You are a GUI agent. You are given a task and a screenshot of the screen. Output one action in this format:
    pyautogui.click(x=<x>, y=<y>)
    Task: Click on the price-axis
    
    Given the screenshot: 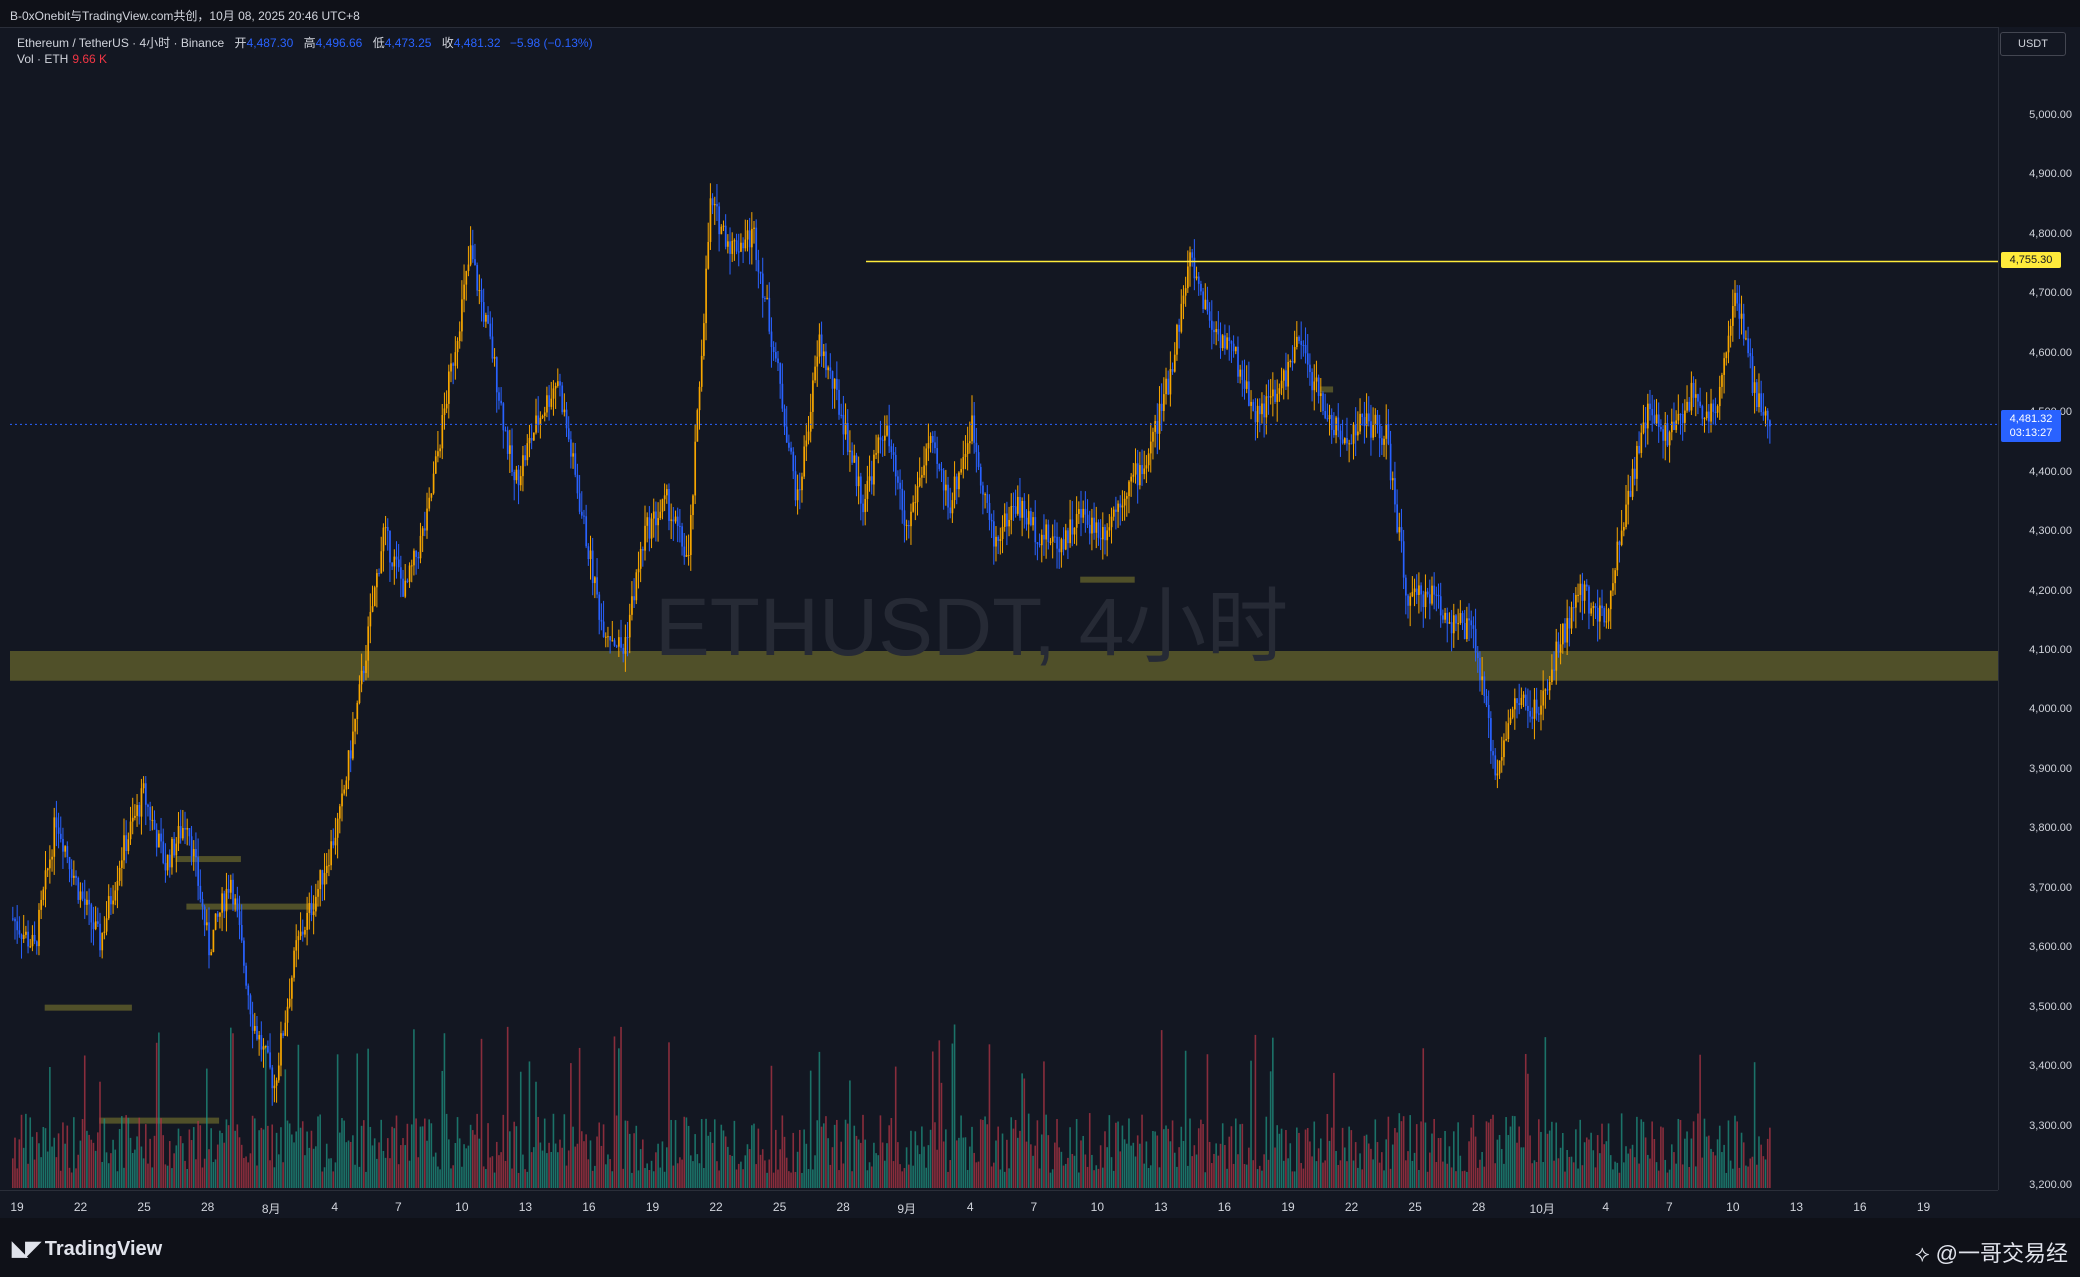 What is the action you would take?
    pyautogui.click(x=2039, y=608)
    